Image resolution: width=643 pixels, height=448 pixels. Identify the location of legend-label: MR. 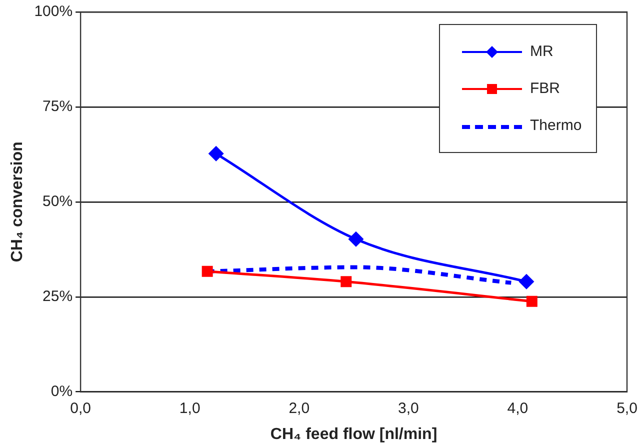
(542, 51).